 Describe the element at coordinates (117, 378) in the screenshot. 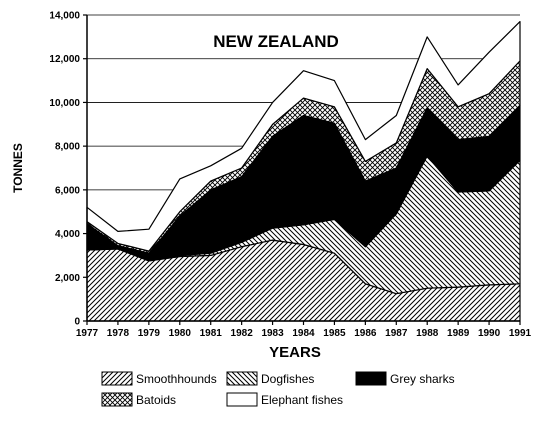

I see `legend-swatch-smoothhounds` at that location.